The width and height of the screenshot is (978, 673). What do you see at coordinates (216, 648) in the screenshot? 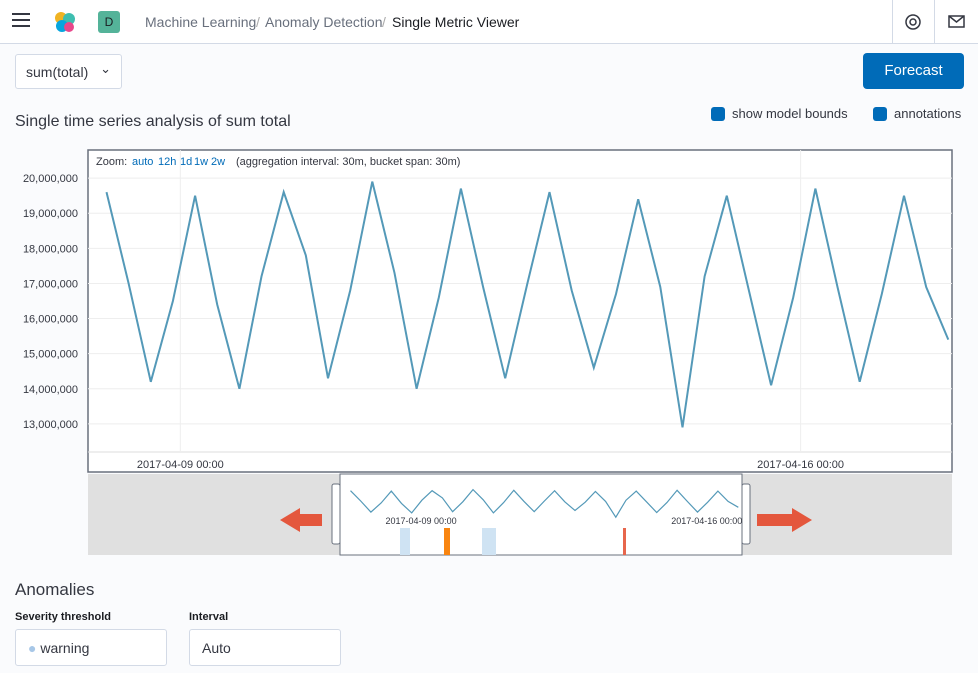
I see `interval-value: Auto` at bounding box center [216, 648].